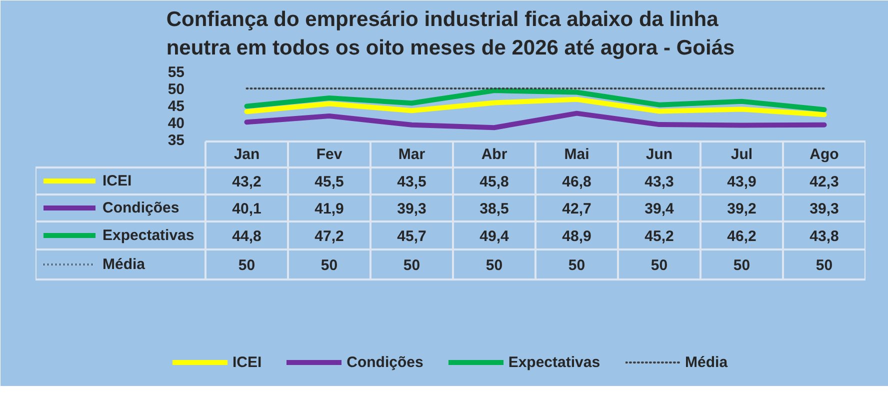 This screenshot has height=393, width=888. I want to click on data-label: 45,8, so click(494, 182).